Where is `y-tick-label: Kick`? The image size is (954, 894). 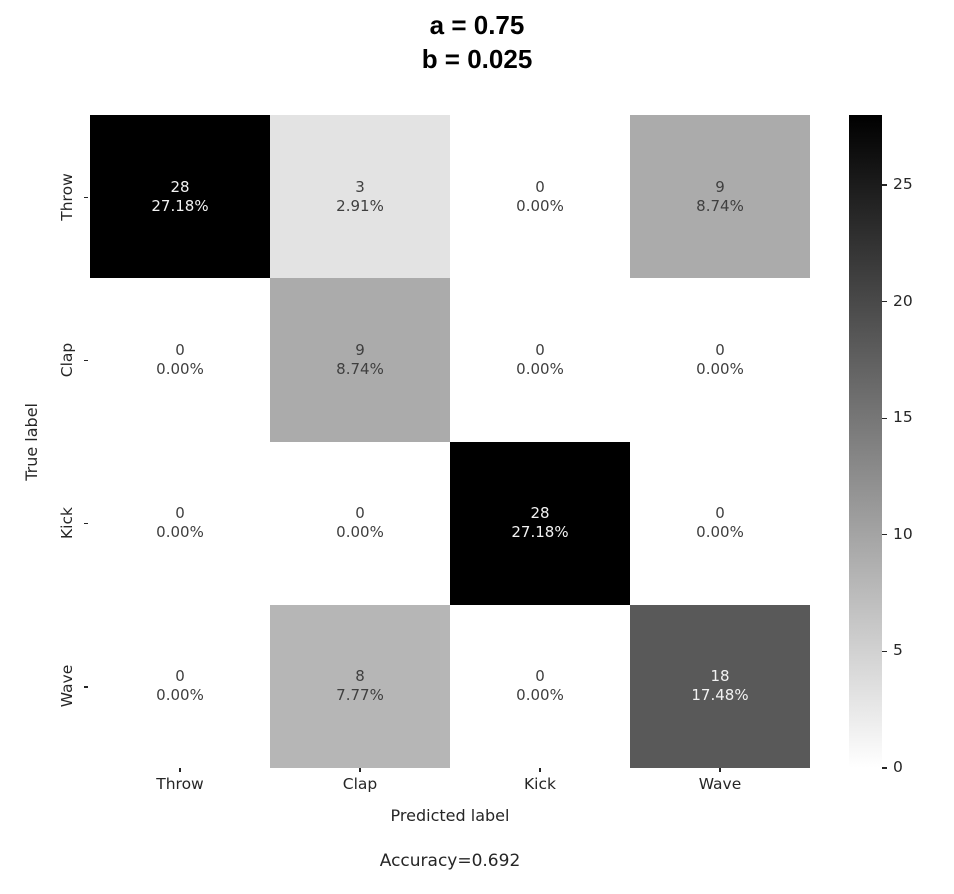
y-tick-label: Kick is located at coordinates (67, 523).